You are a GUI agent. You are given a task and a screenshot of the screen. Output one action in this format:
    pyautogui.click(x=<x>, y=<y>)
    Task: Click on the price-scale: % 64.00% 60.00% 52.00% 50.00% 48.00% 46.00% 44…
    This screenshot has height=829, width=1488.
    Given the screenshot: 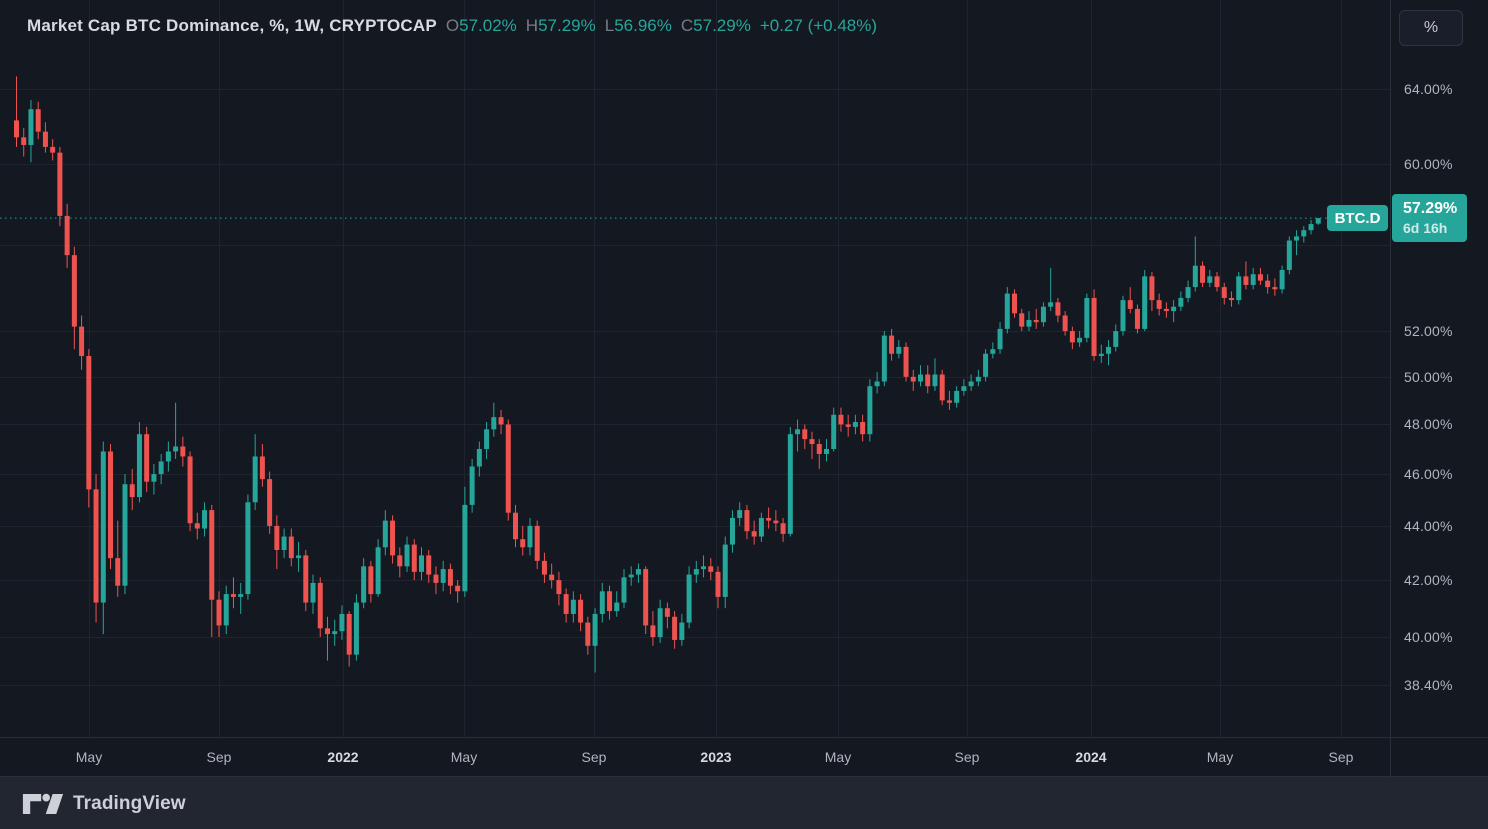 What is the action you would take?
    pyautogui.click(x=1439, y=388)
    